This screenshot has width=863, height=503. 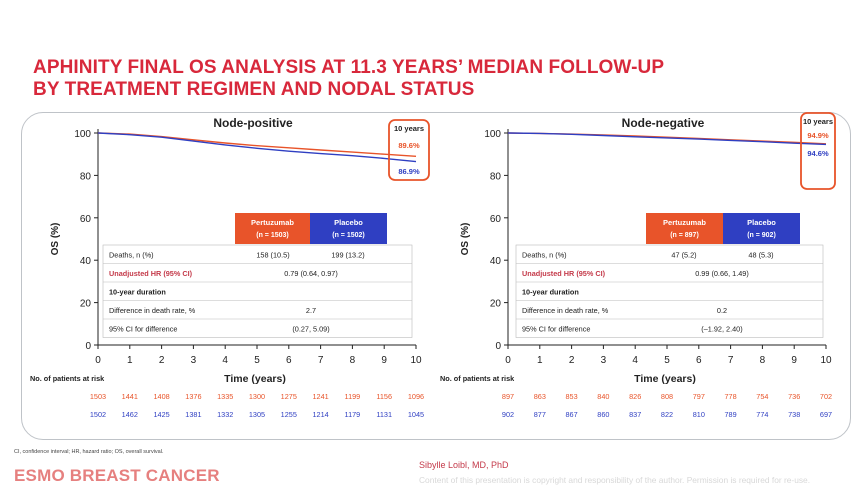 What do you see at coordinates (635, 396) in the screenshot?
I see `panel2-at-risk-pertuzumab: 826` at bounding box center [635, 396].